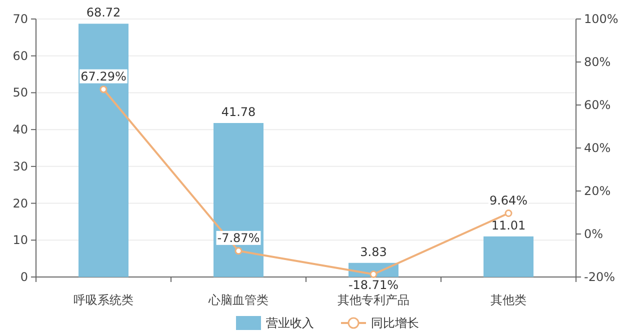 Image resolution: width=632 pixels, height=336 pixels. I want to click on data-label: 11.01, so click(508, 225).